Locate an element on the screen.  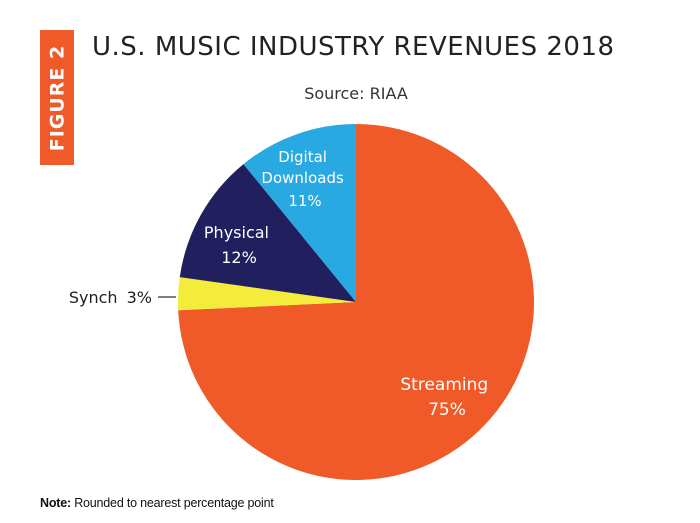
slice-name-digital-line1: Digital is located at coordinates (302, 157).